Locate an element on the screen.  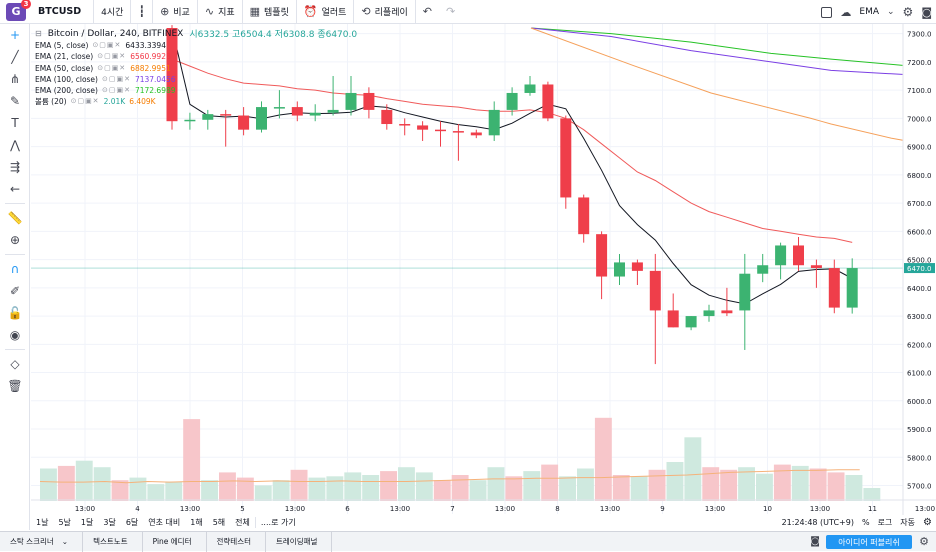
collapse-icon: ⊟ is located at coordinates (38, 33).